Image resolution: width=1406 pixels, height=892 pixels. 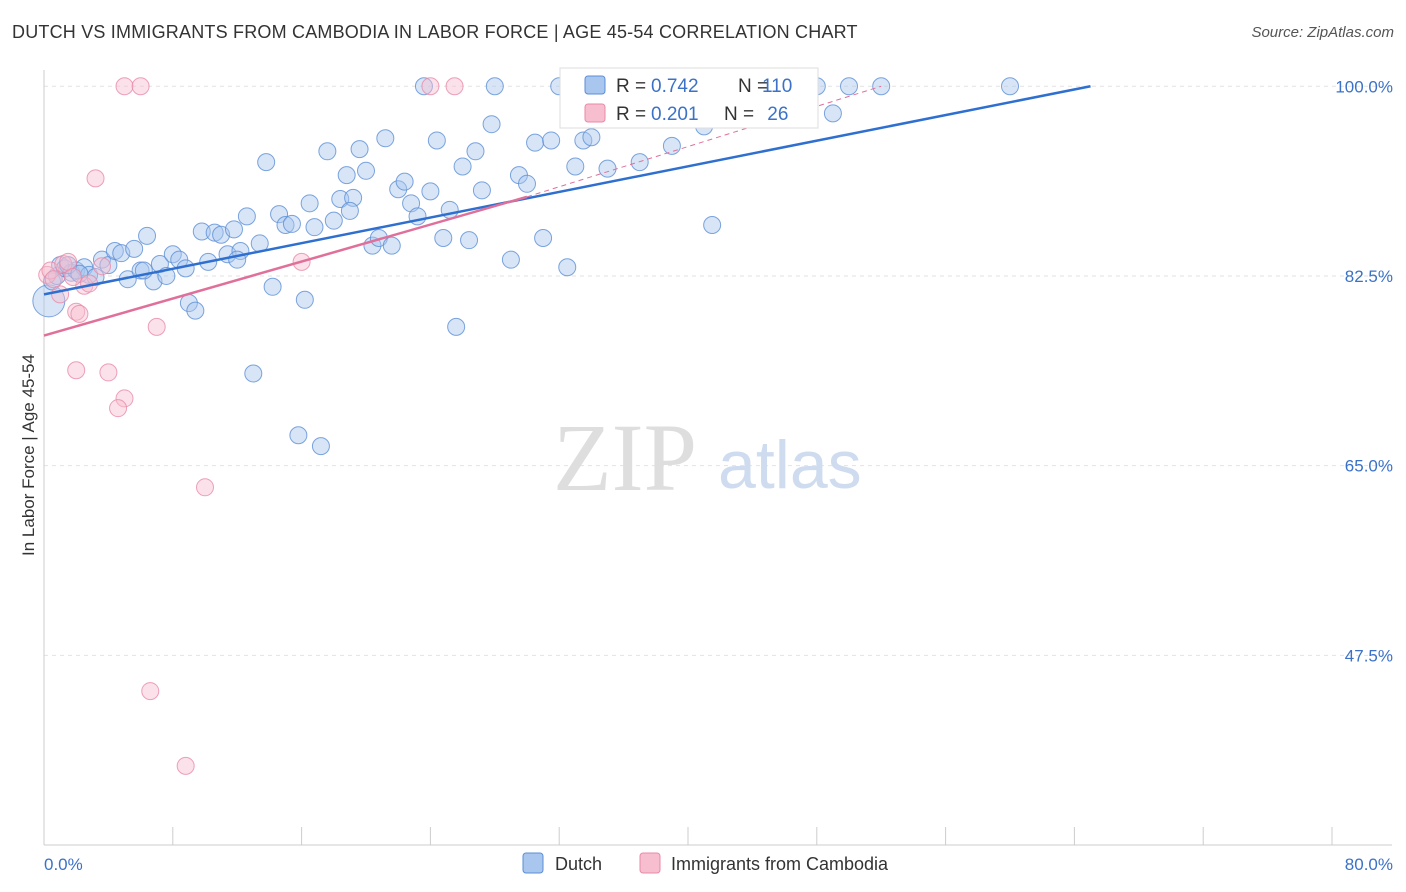 What do you see at coordinates (739, 114) in the screenshot?
I see `legend-n-label-cambodia: N =` at bounding box center [739, 114].